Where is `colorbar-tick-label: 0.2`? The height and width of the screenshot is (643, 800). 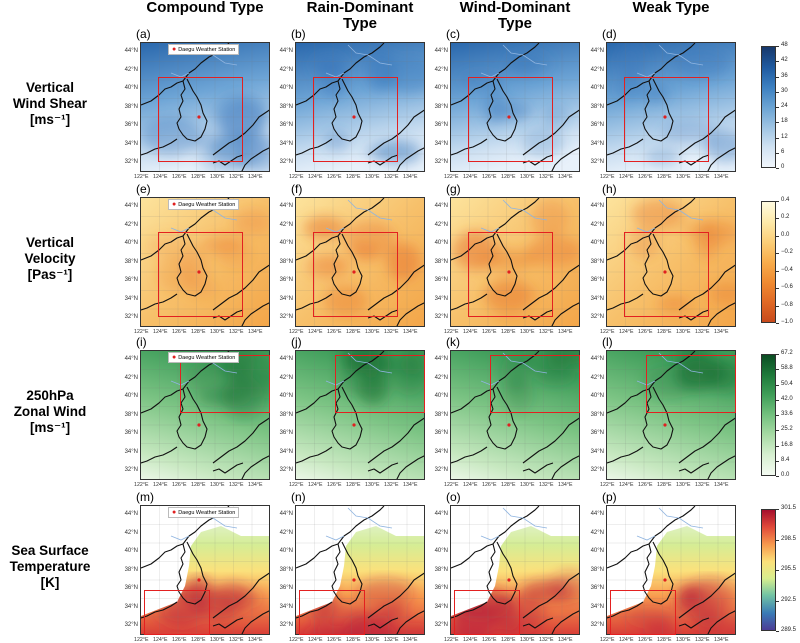 colorbar-tick-label: 0.2 is located at coordinates (785, 217).